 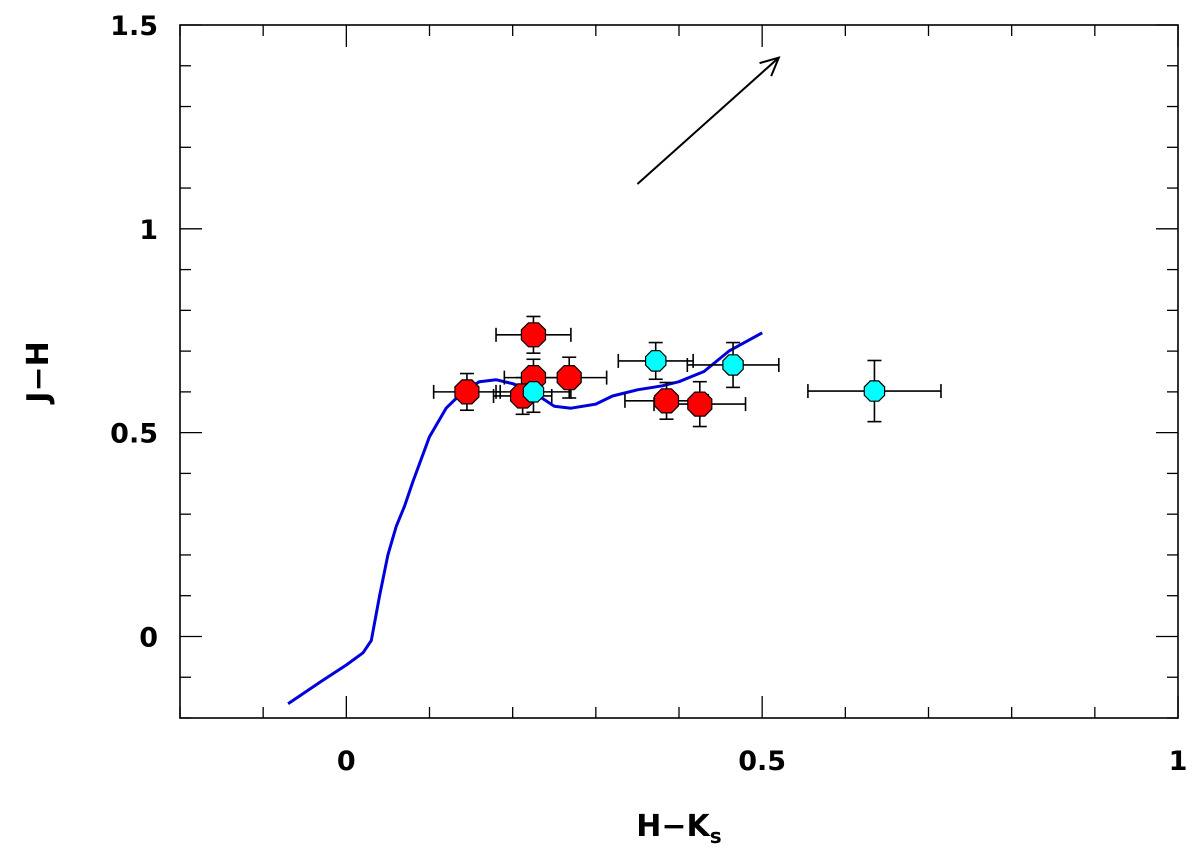 I want to click on reddening-vector, so click(x=708, y=120).